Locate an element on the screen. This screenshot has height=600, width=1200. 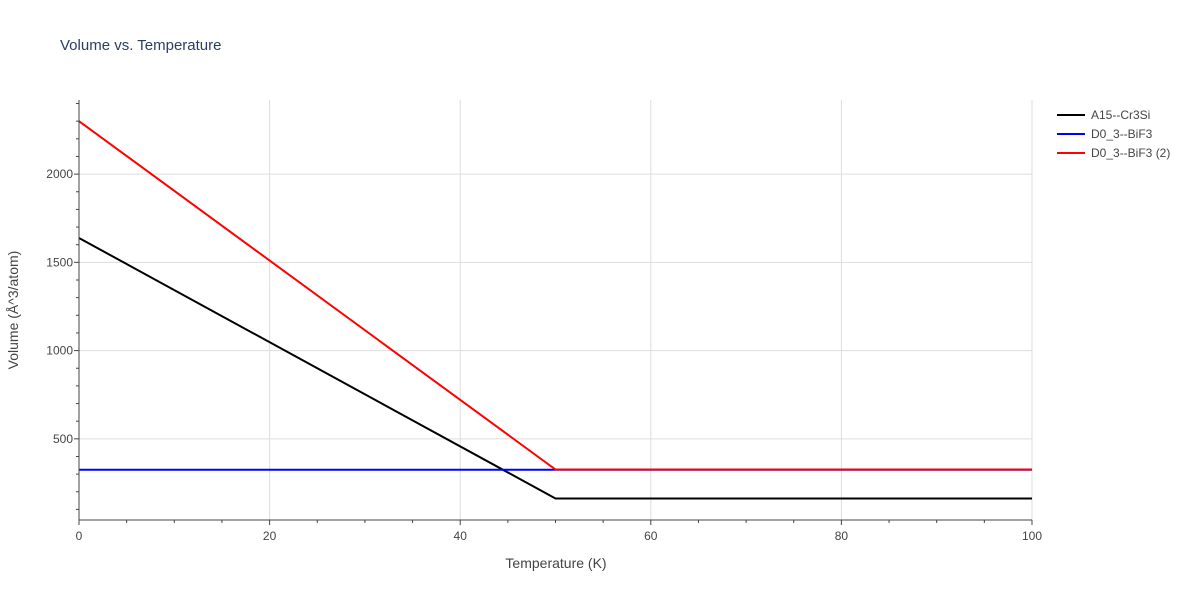
legend: A15--Cr3Si D0_3--BiF3 D0_3--BiF3 (2) is located at coordinates (1113, 134).